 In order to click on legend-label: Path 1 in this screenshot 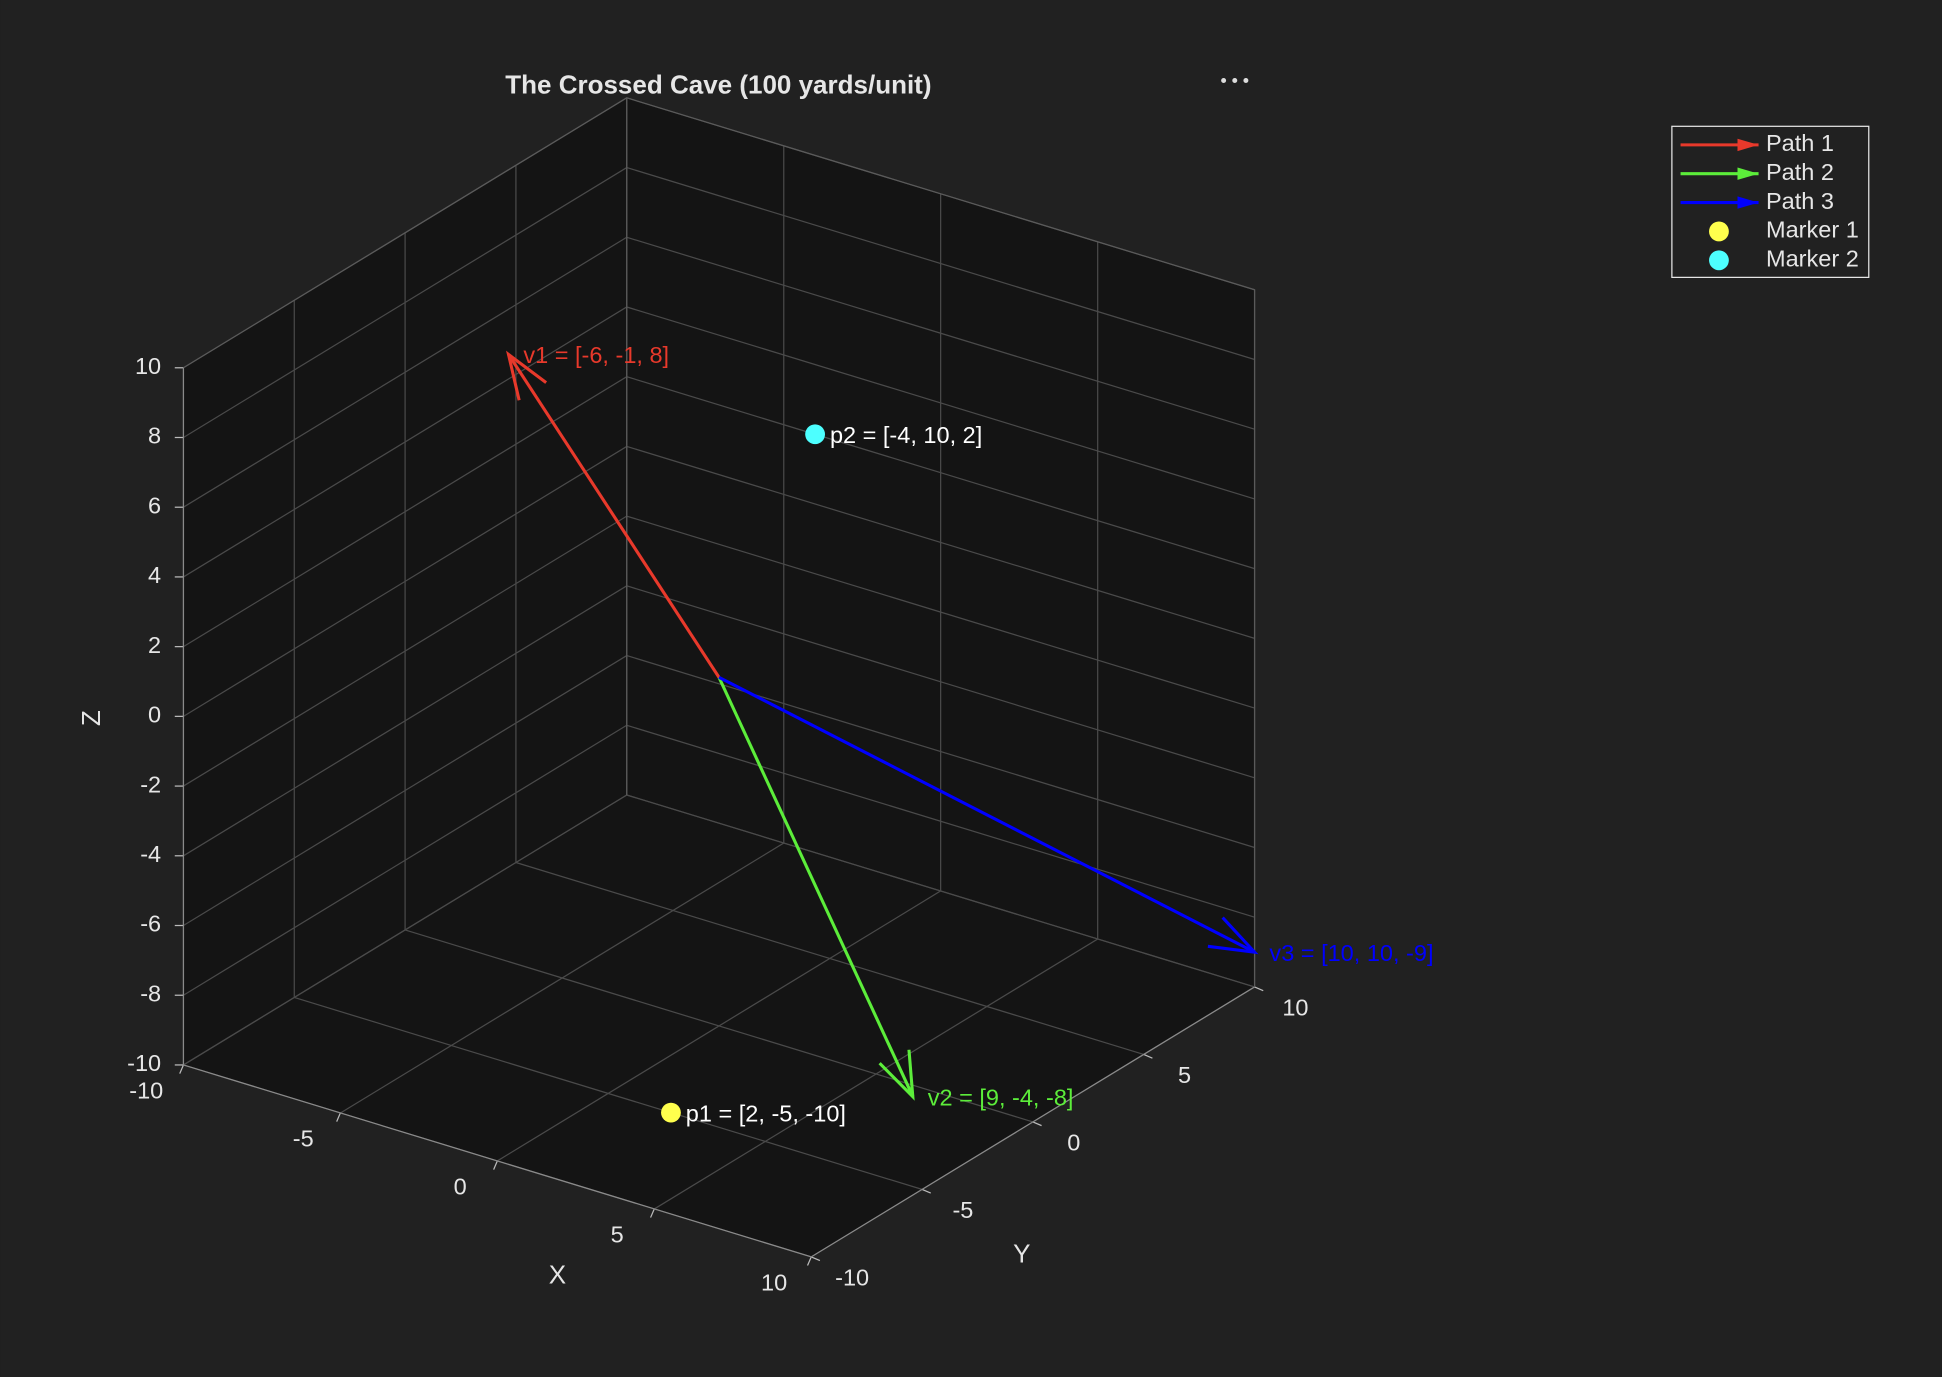, I will do `click(1800, 143)`.